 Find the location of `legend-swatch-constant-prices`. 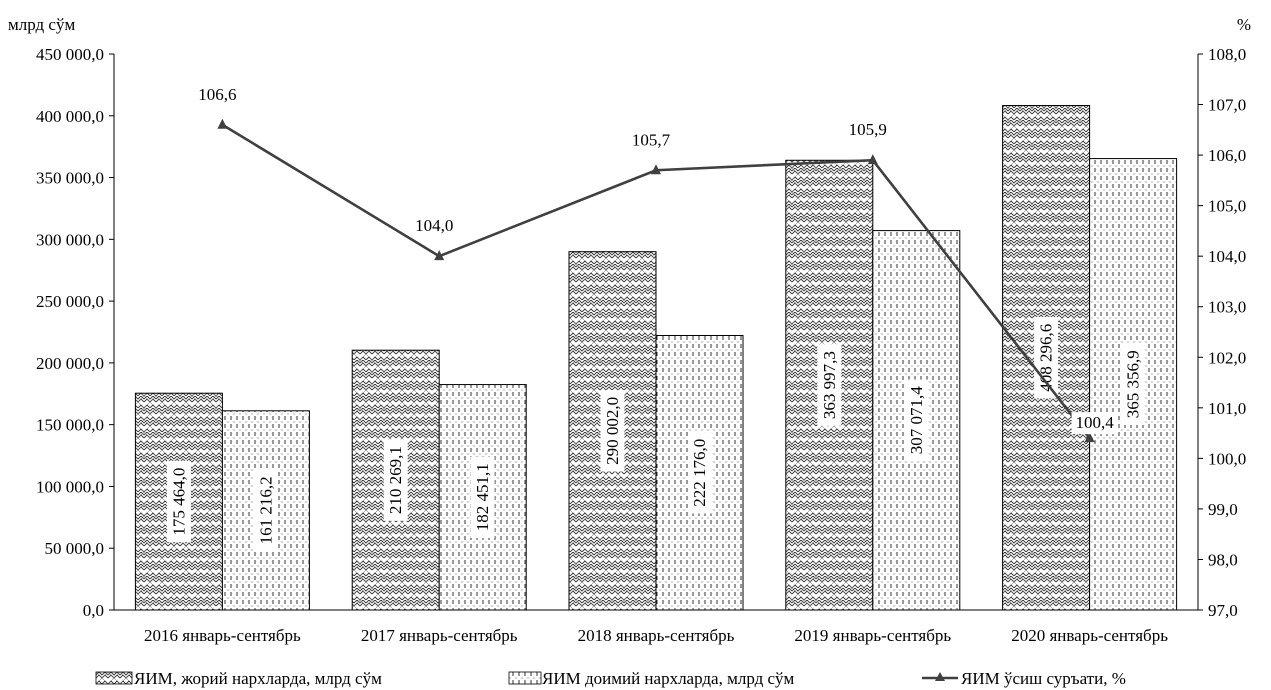

legend-swatch-constant-prices is located at coordinates (525, 678).